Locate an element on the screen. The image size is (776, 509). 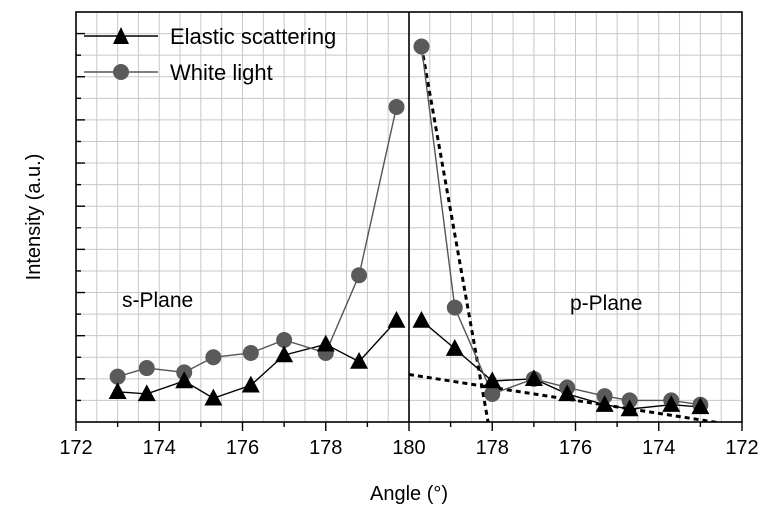
y-axis-ticks is located at coordinates (80, 217).